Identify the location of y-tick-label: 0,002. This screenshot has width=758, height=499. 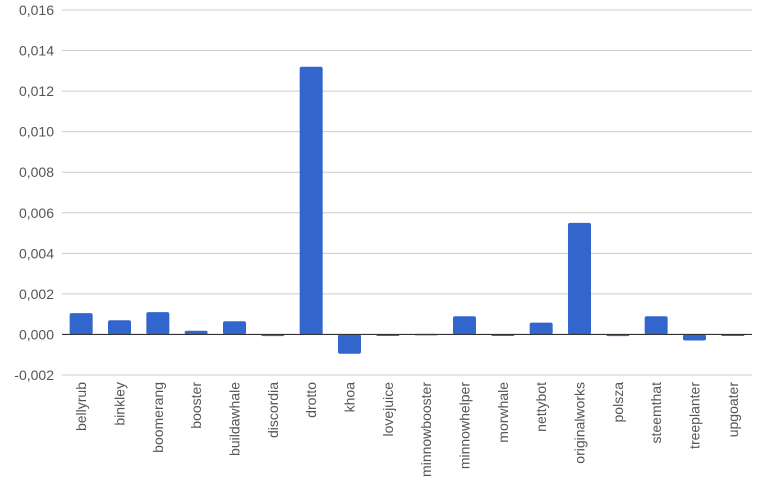
(36, 294).